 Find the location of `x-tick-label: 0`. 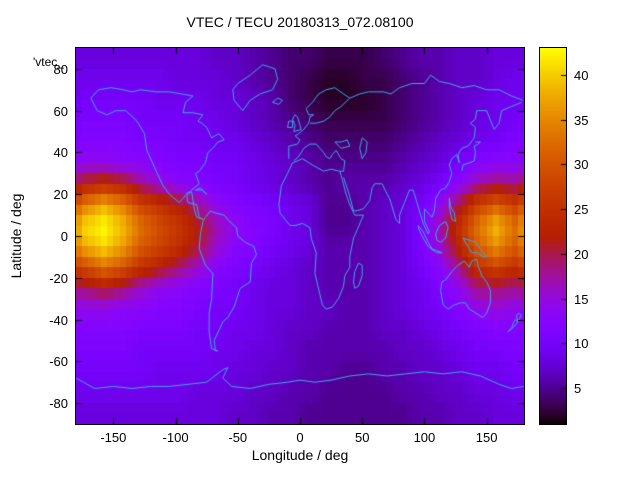

x-tick-label: 0 is located at coordinates (300, 437).